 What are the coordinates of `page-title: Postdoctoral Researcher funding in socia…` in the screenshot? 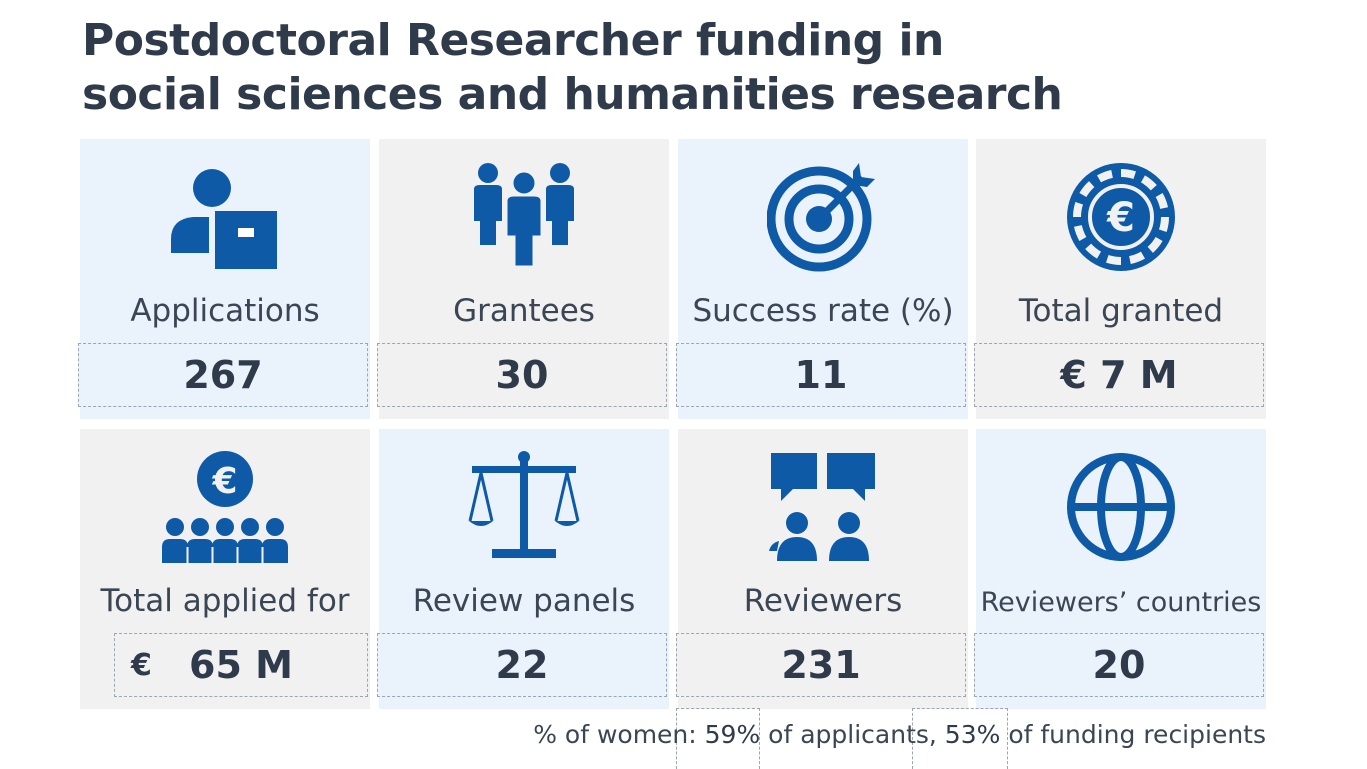 It's located at (572, 68).